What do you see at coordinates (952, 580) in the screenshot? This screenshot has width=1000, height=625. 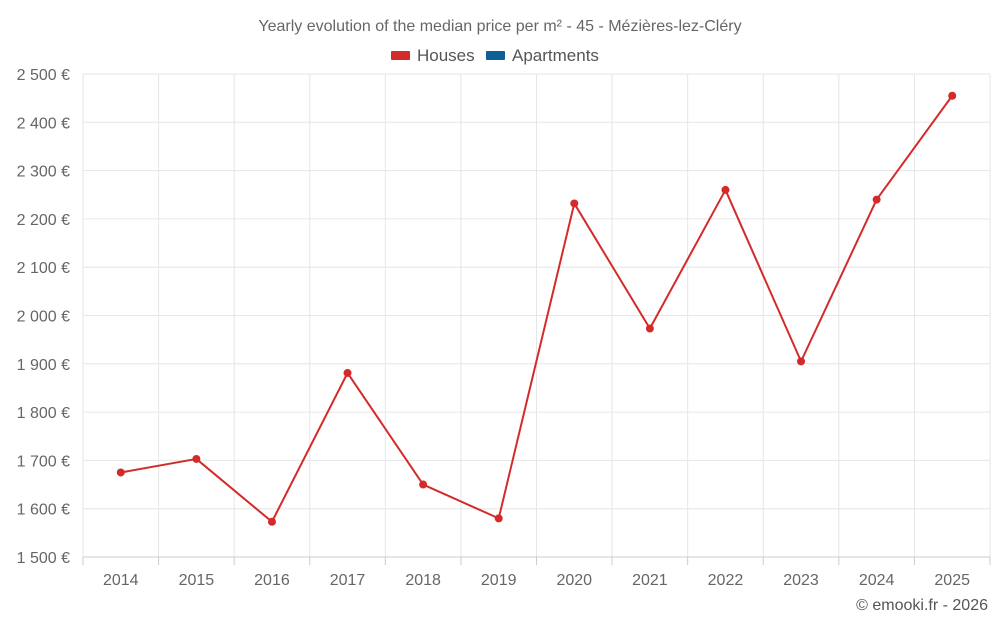 I see `x-tick-label: 2025` at bounding box center [952, 580].